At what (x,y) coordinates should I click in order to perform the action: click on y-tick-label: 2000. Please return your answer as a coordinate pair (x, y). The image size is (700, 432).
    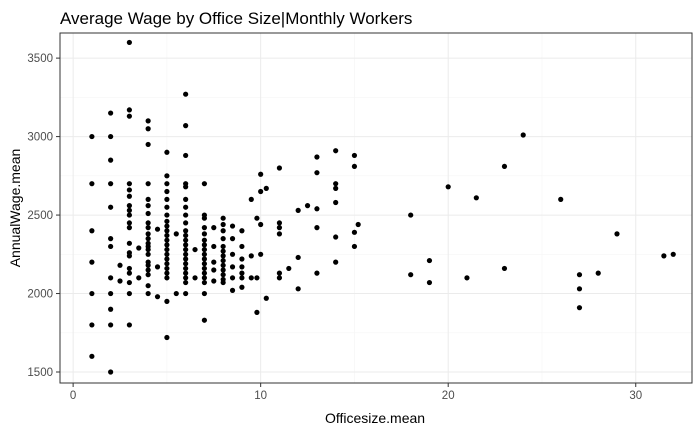
    Looking at the image, I should click on (40, 295).